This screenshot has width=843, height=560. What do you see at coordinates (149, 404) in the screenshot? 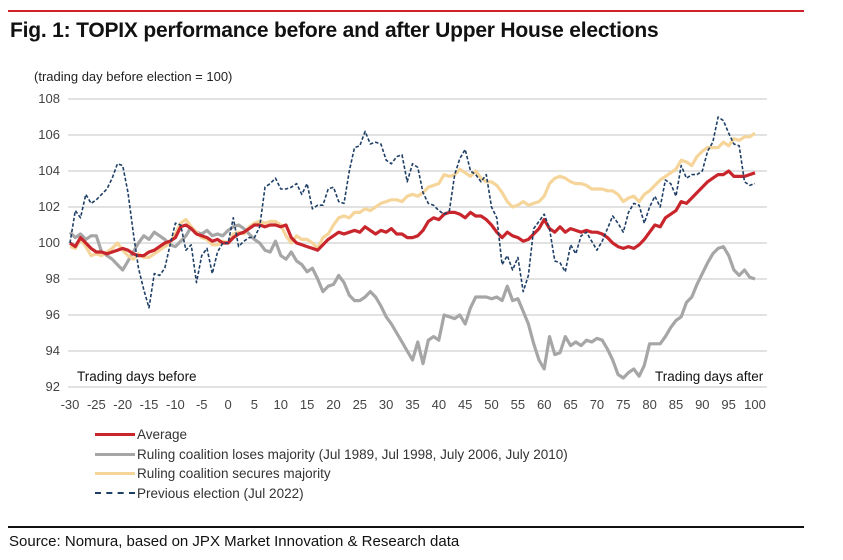
I see `x-tick-label: -15` at bounding box center [149, 404].